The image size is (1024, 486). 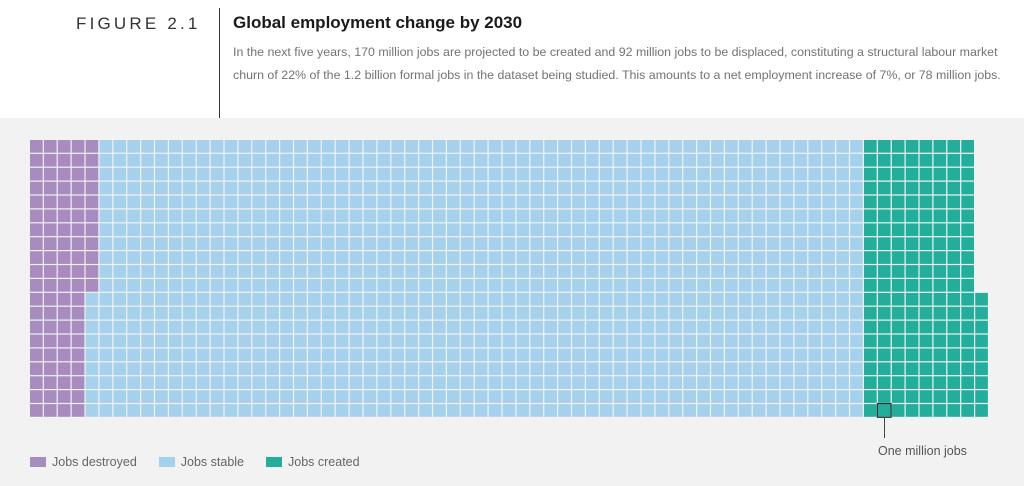 I want to click on legend-item-stable: Jobs stable, so click(x=201, y=462).